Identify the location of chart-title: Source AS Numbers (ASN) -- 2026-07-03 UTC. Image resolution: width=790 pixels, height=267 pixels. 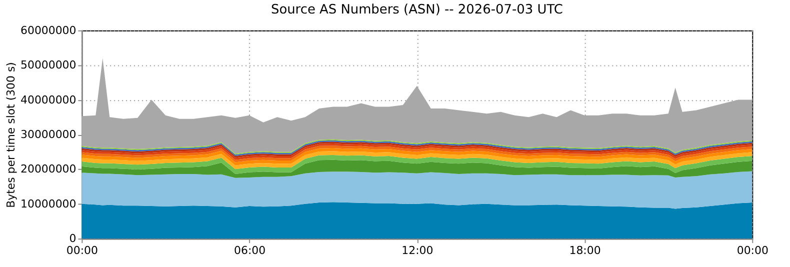
(416, 10).